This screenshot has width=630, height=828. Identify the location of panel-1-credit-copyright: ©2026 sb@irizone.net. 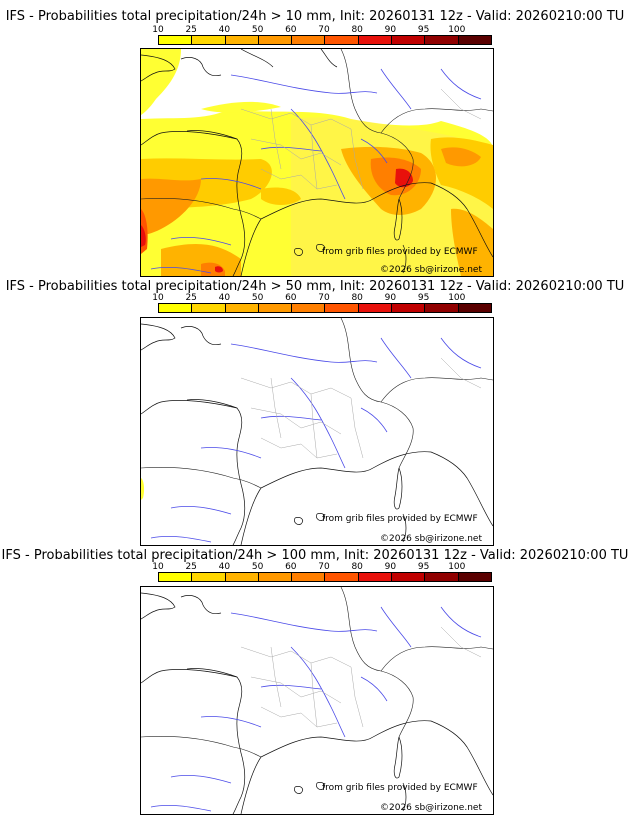
(431, 270).